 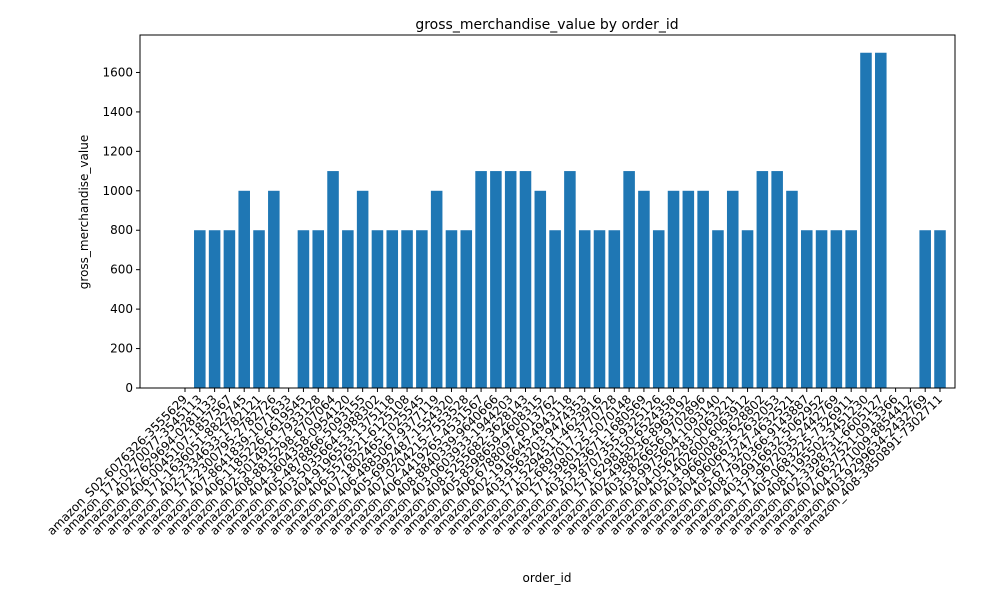 What do you see at coordinates (117, 72) in the screenshot?
I see `y-tick-label: 1600` at bounding box center [117, 72].